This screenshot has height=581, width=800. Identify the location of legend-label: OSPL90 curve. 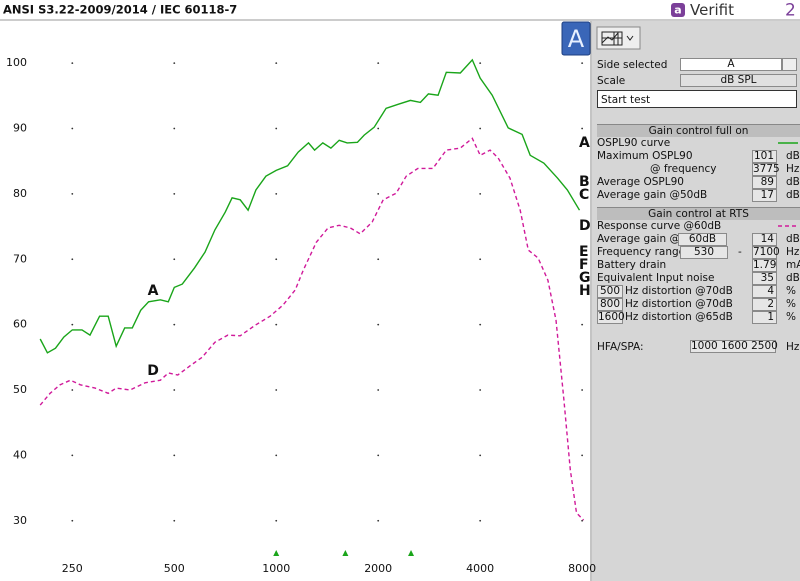
(634, 143).